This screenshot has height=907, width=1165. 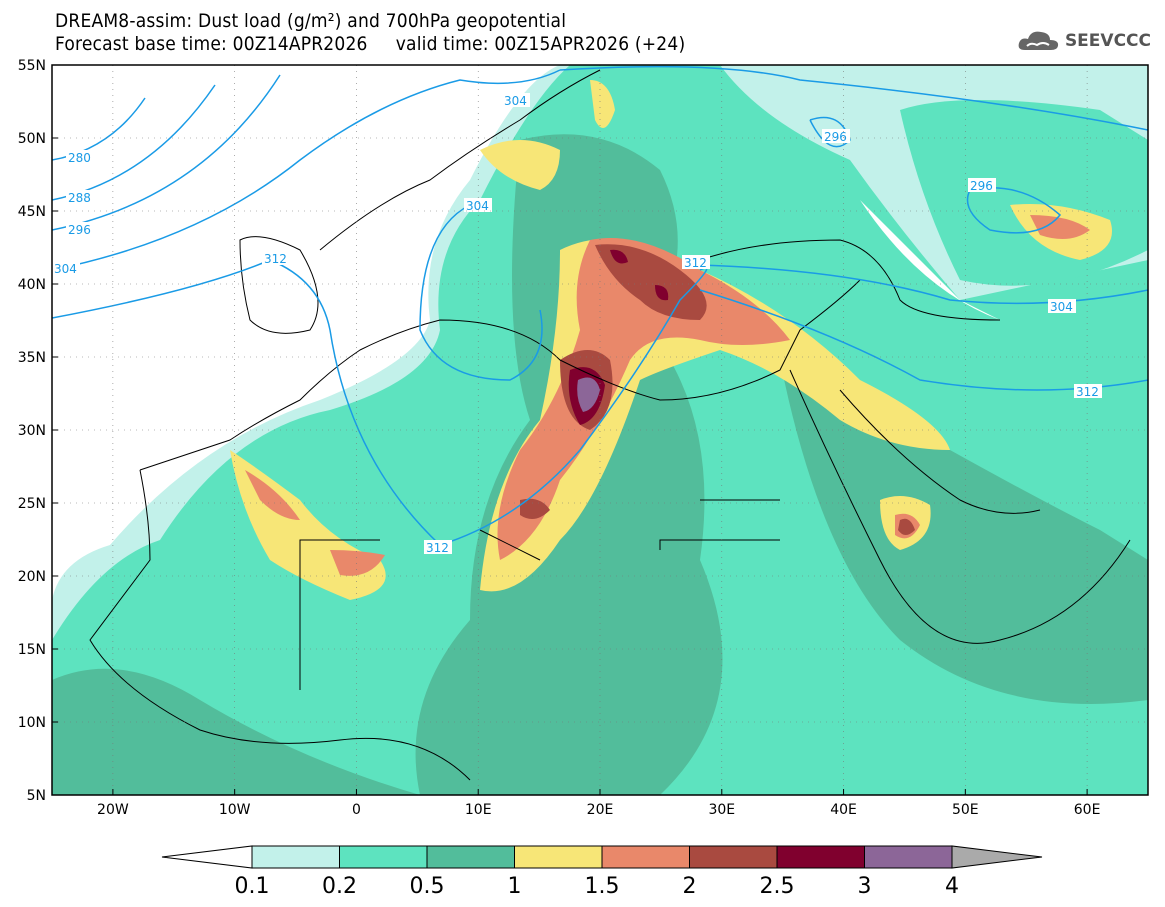 I want to click on lon-label: 30E, so click(x=721, y=810).